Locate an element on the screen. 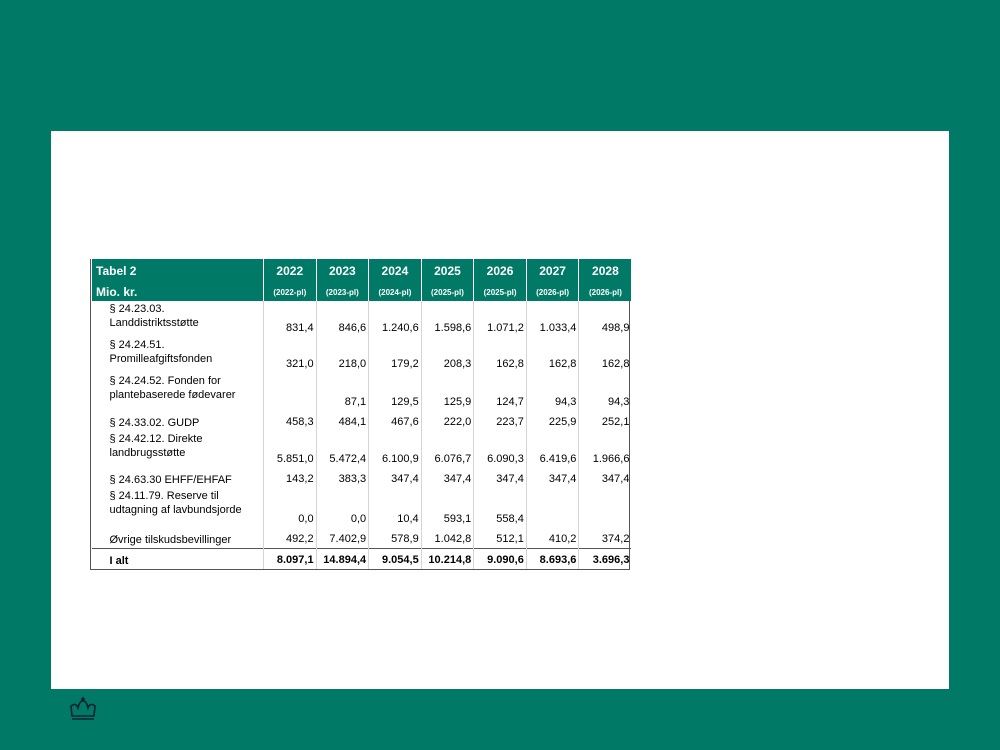  row-label-line: § 24.24.52. Fonden for is located at coordinates (165, 381).